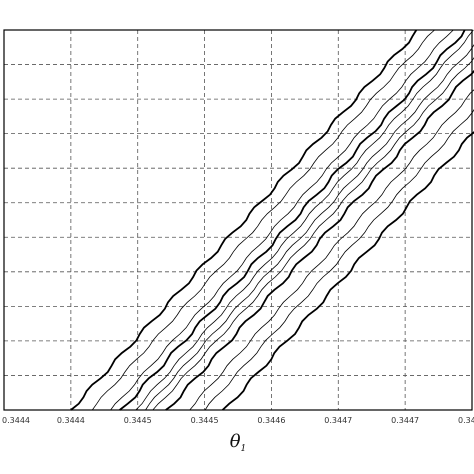  I want to click on x-tick-label: 0.3448, so click(466, 420).